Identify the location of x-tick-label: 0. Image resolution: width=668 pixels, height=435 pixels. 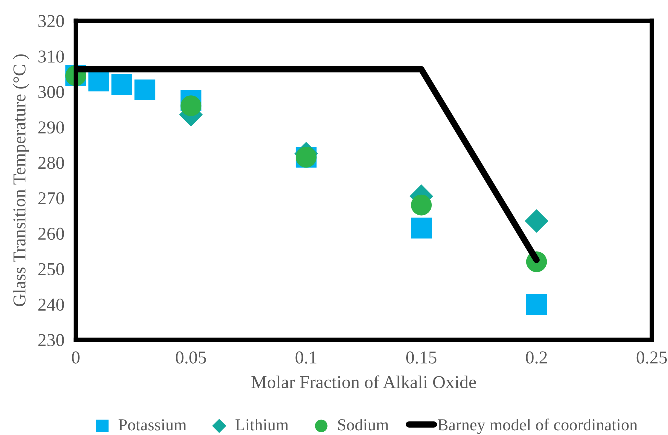
(76, 358).